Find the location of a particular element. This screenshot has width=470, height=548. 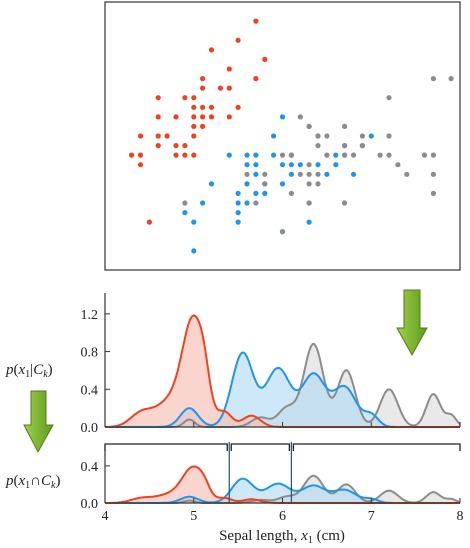

joint-density-axes: 0.0 0.4 4 5 6 7 8 is located at coordinates (272, 483).